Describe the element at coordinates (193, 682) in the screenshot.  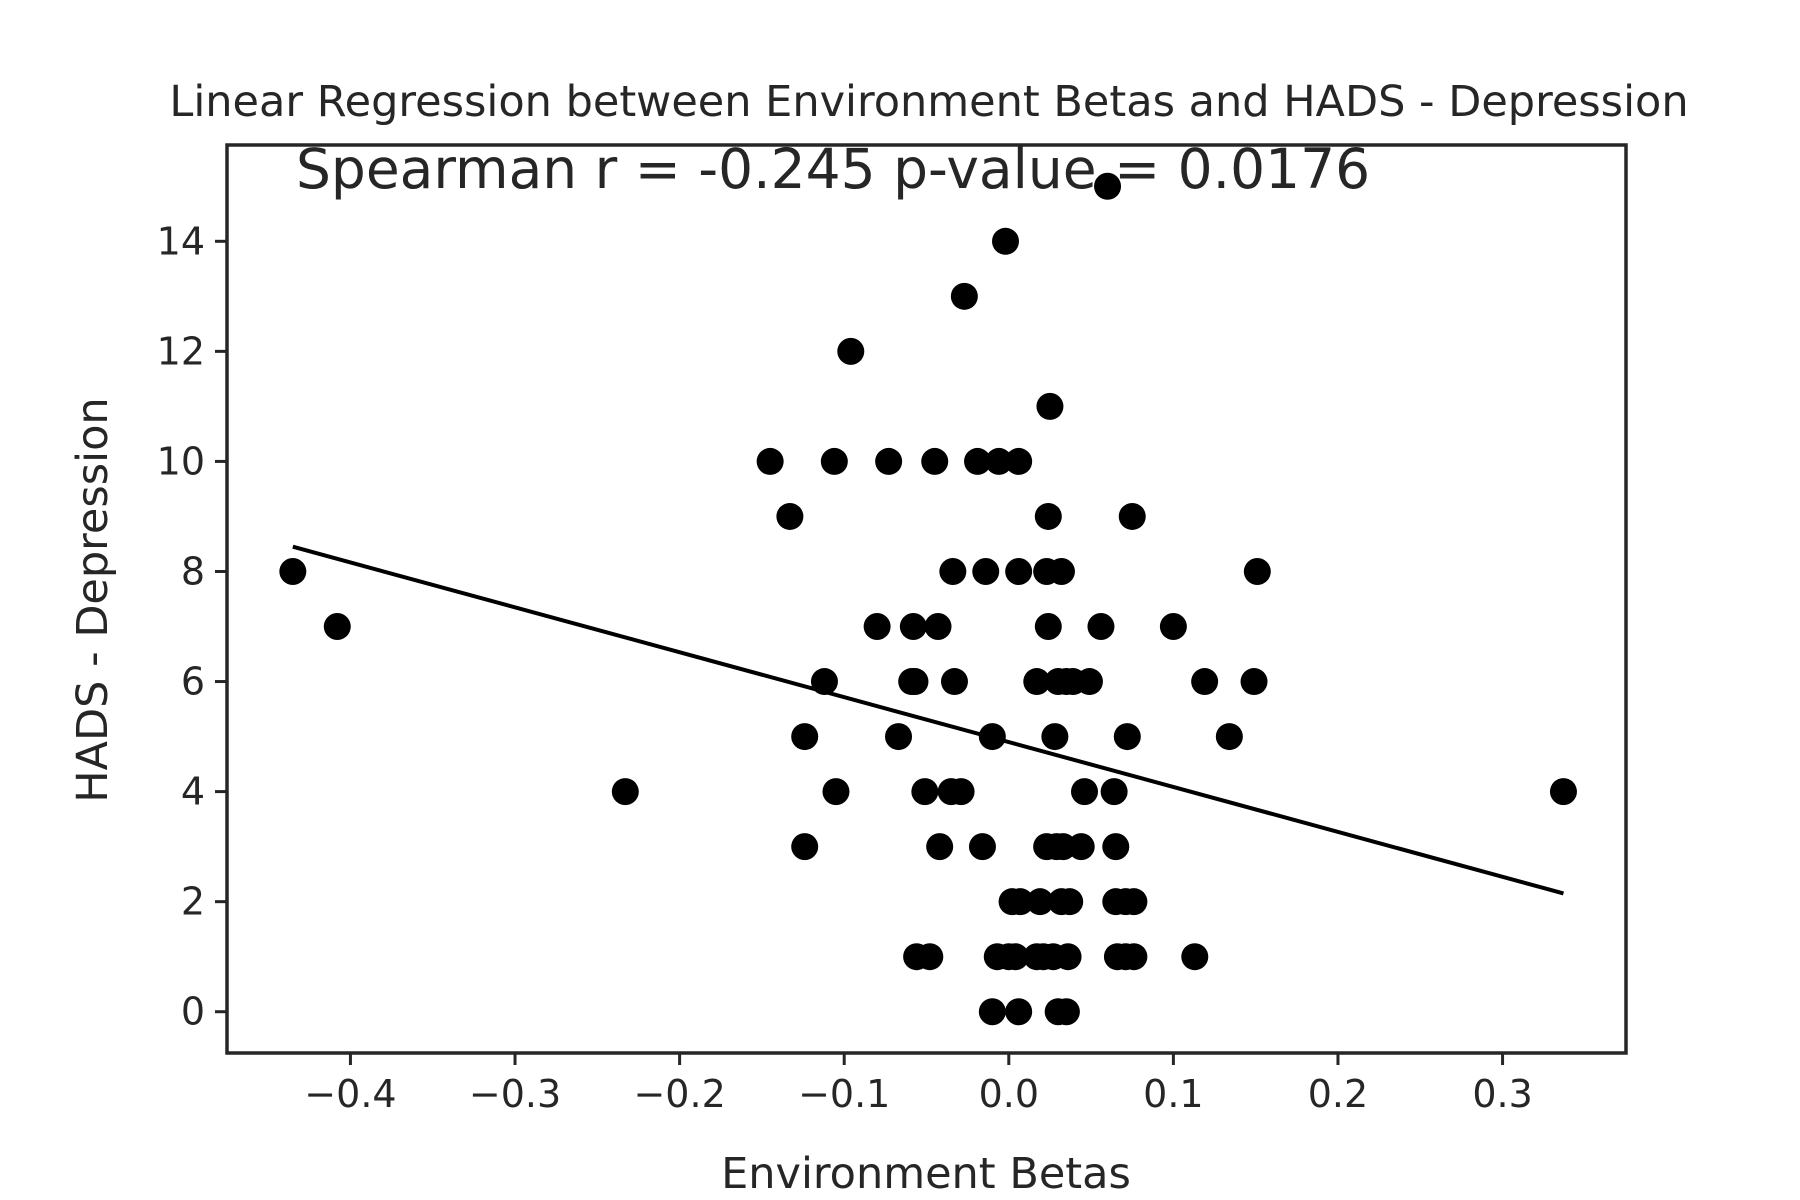
I see `y-tick-label: 6` at that location.